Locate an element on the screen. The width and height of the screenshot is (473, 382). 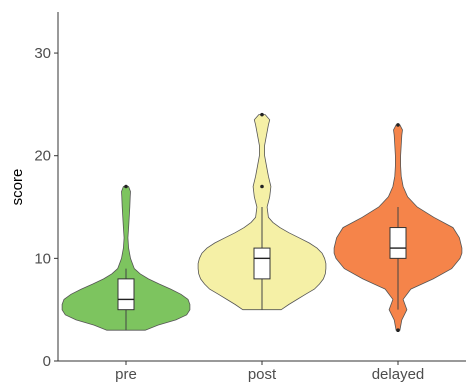
box-pre is located at coordinates (126, 294).